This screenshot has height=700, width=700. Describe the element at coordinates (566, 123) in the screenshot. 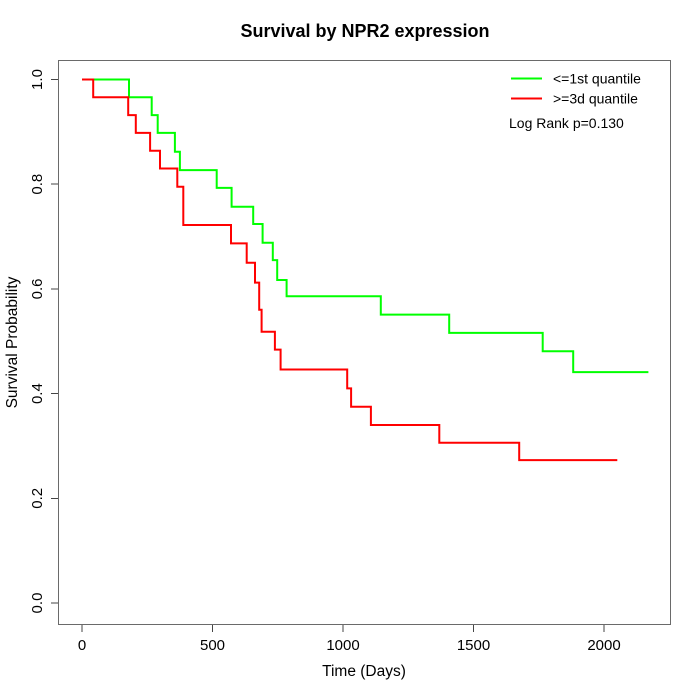

I see `annotation-log-rank: Log Rank p=0.130` at that location.